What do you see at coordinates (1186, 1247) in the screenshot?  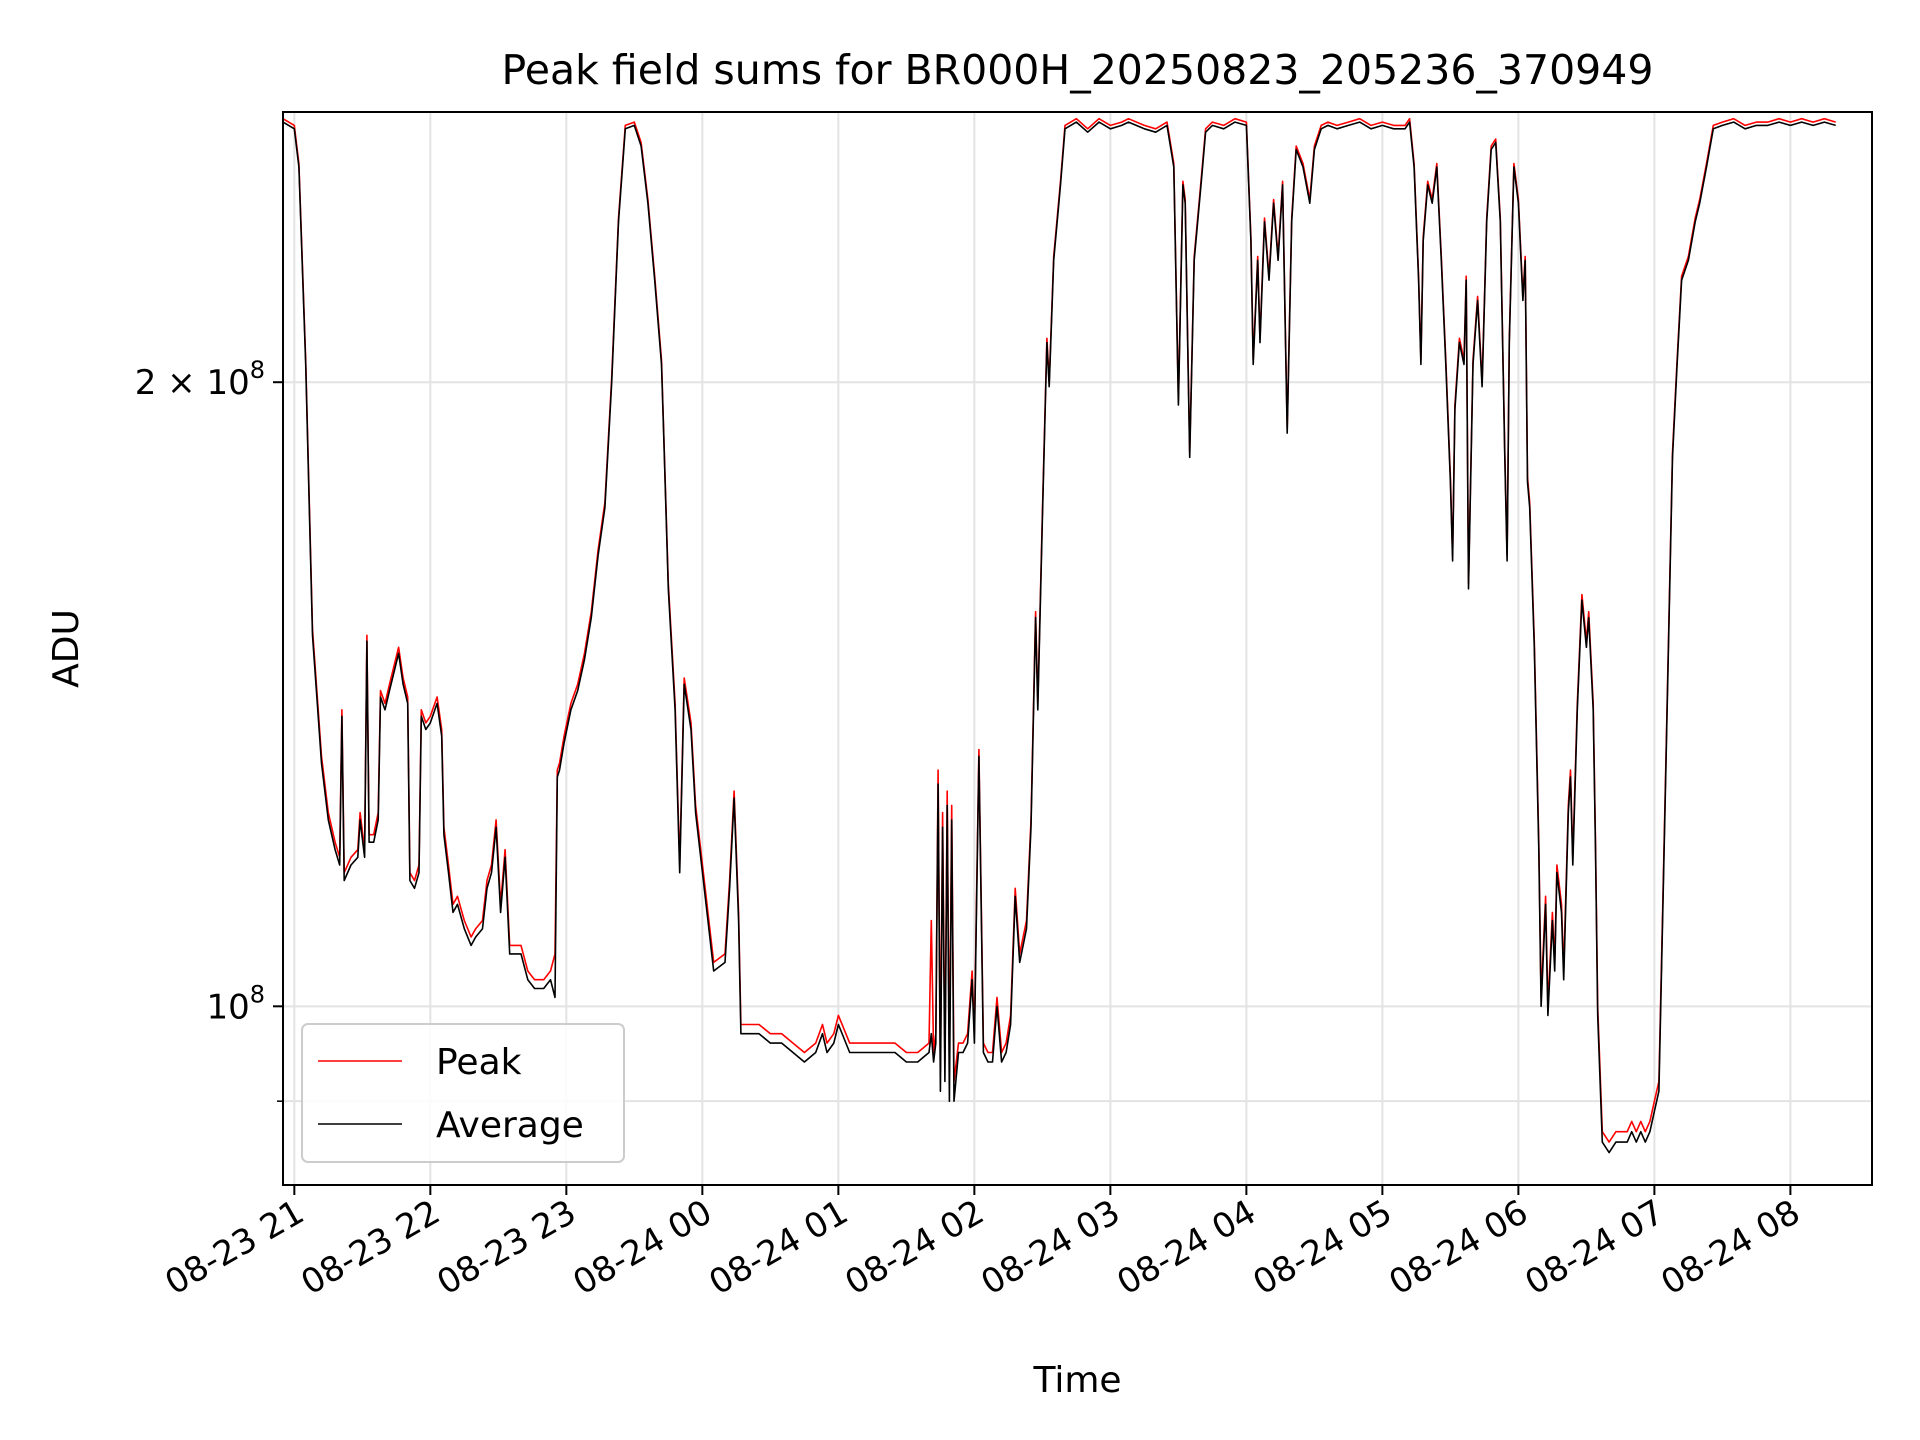 I see `x-tick-label: 08-24 04` at bounding box center [1186, 1247].